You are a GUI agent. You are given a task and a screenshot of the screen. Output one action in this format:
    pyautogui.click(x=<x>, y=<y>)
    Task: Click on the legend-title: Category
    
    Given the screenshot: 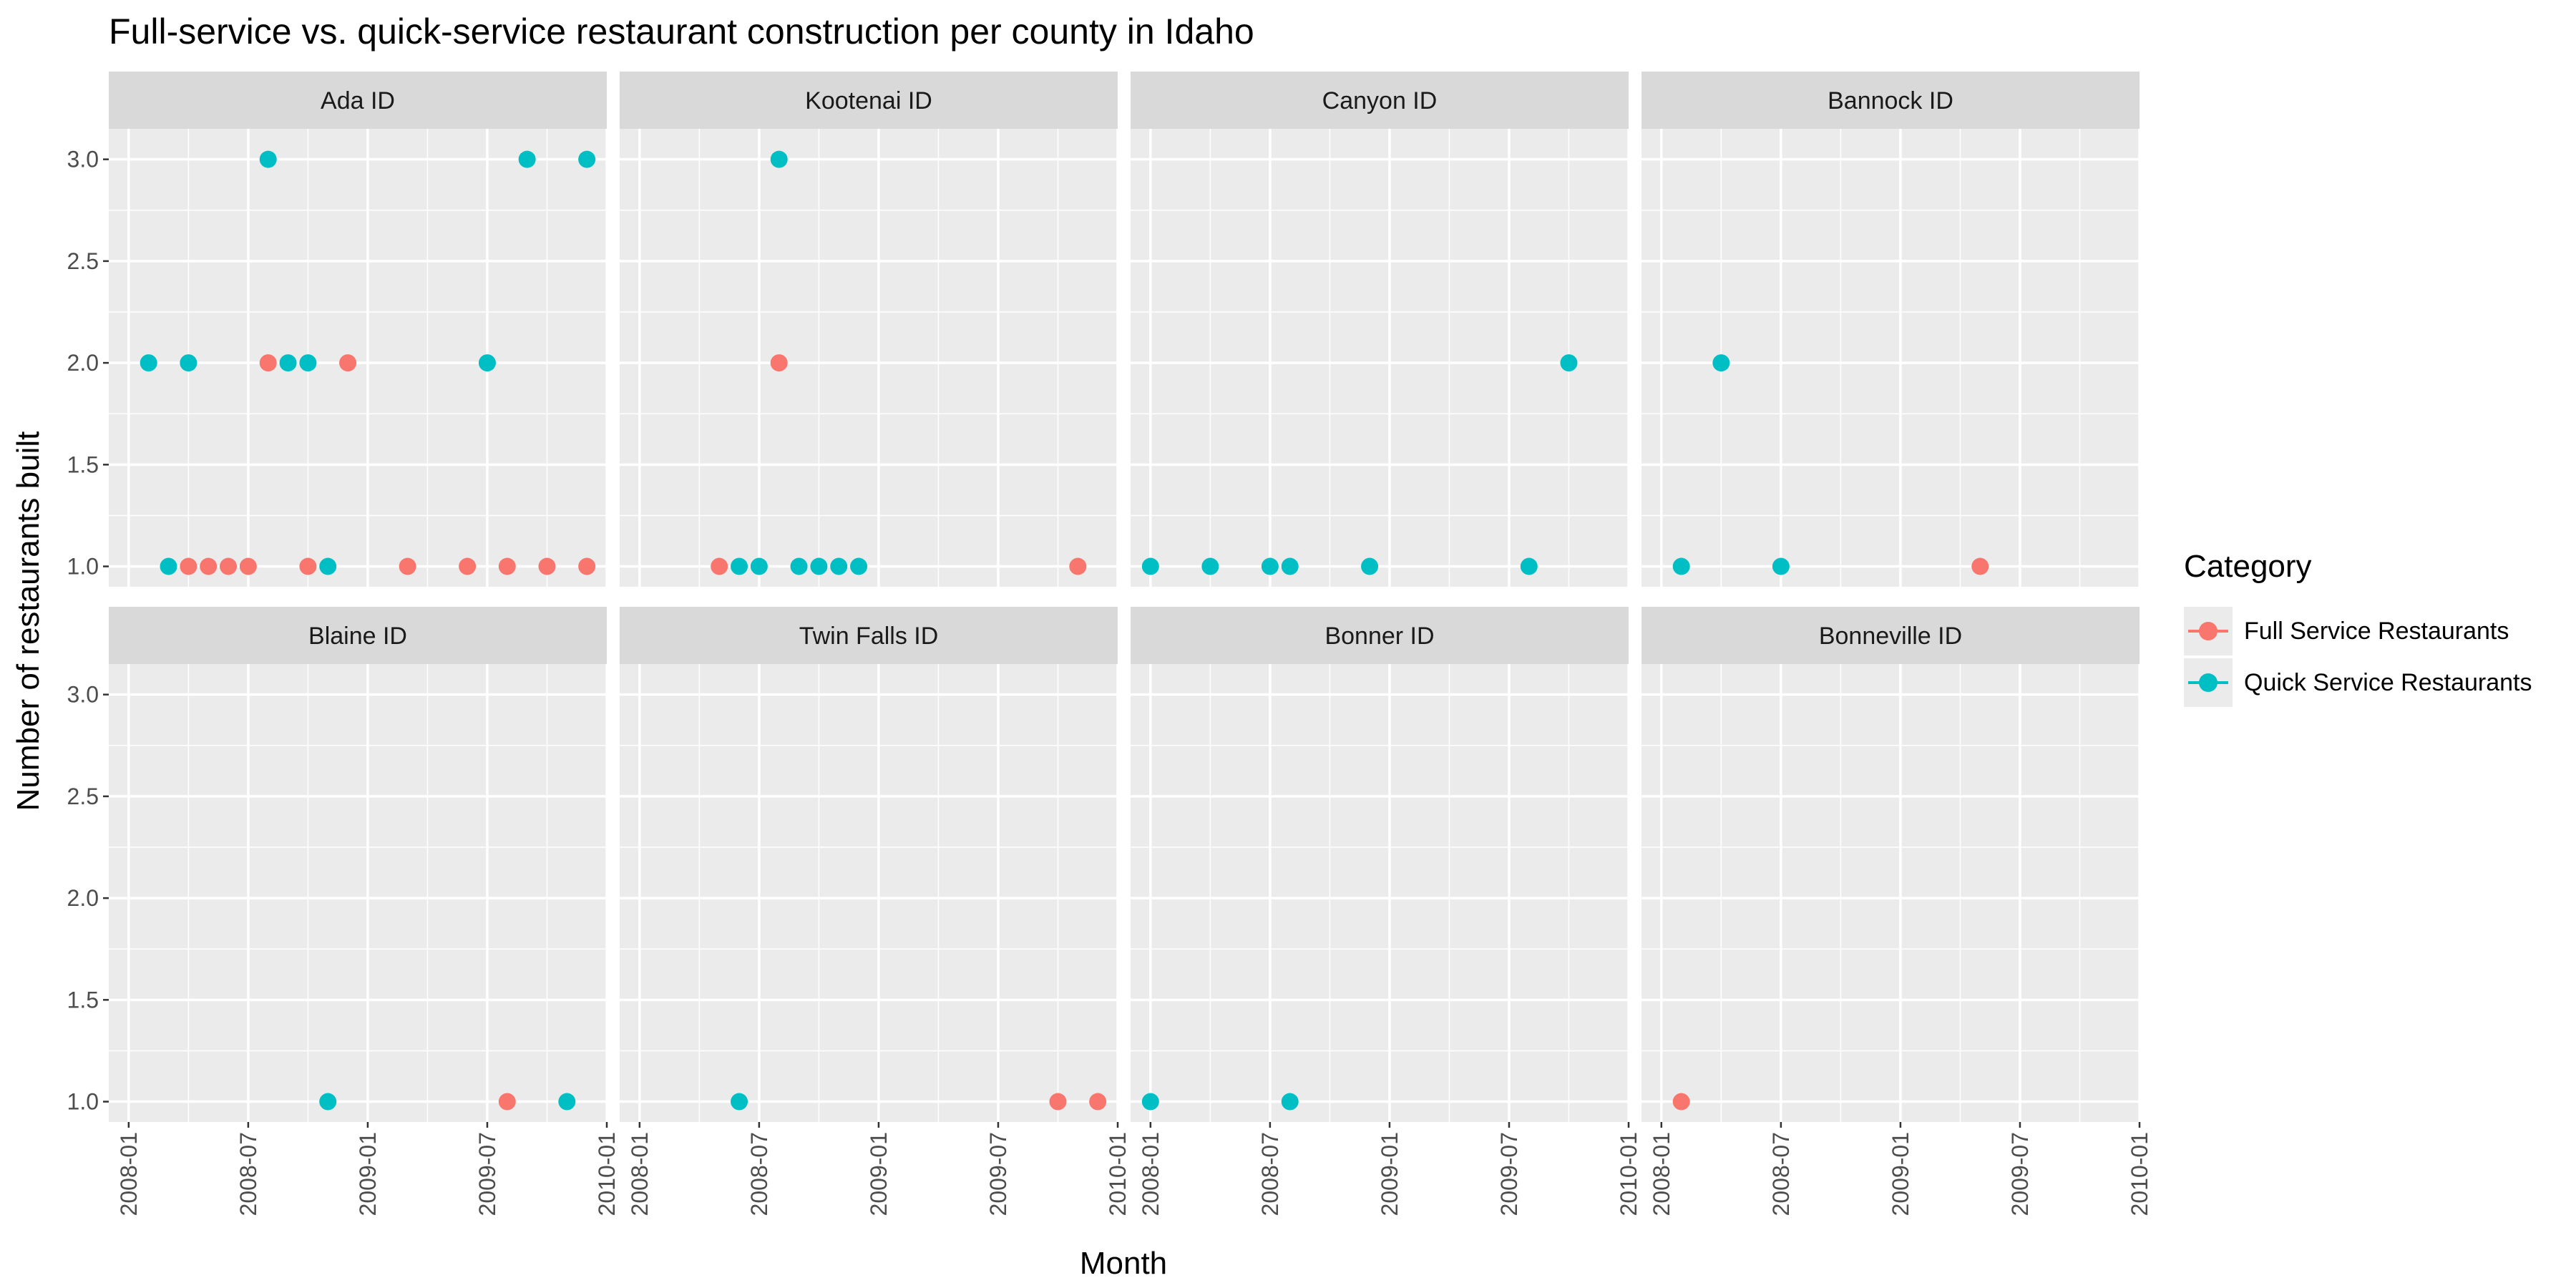 What is the action you would take?
    pyautogui.click(x=2248, y=566)
    